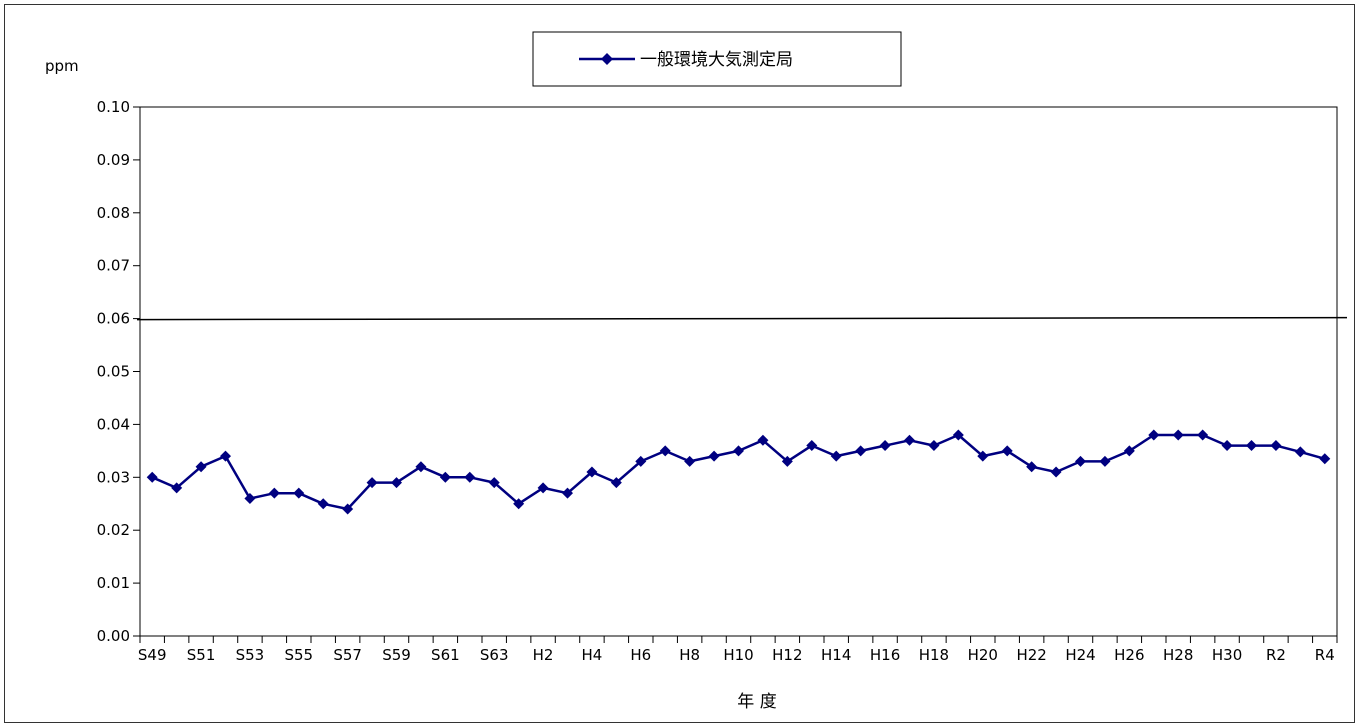  I want to click on data-point-S63, so click(494, 483).